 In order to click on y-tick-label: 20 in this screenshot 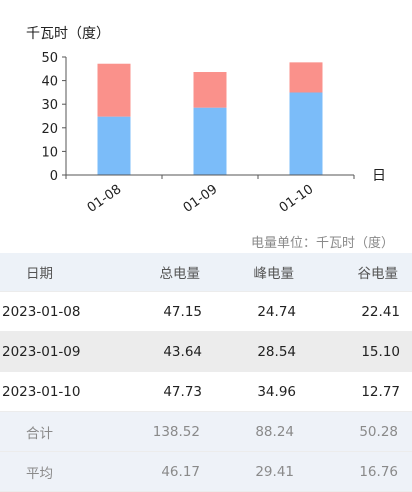, I will do `click(49, 129)`.